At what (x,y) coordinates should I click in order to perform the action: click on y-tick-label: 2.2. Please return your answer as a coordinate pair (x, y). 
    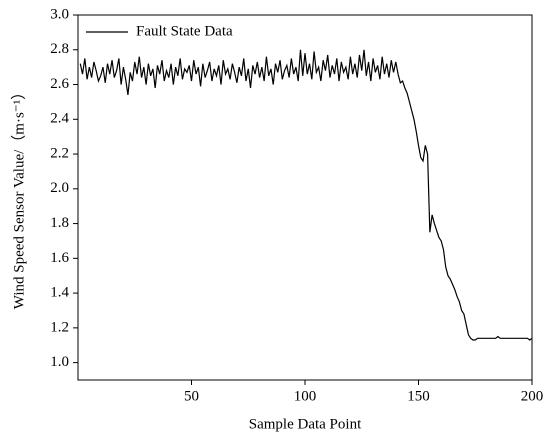
    Looking at the image, I should click on (59, 153).